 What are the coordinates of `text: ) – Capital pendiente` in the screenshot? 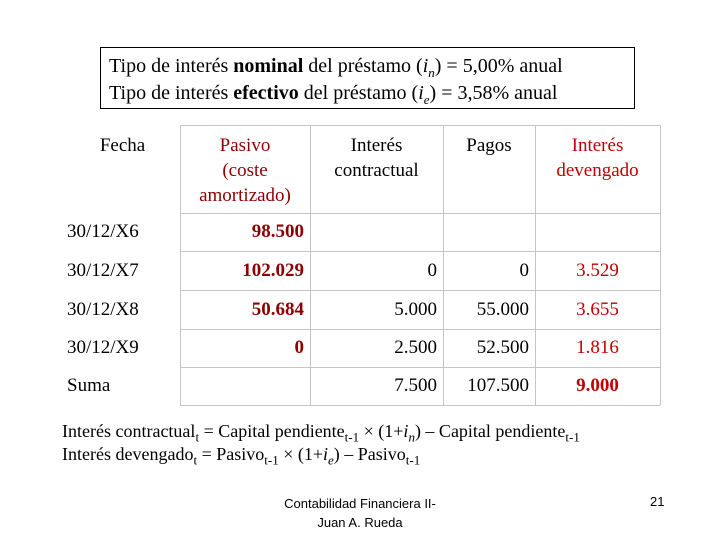 It's located at (490, 431).